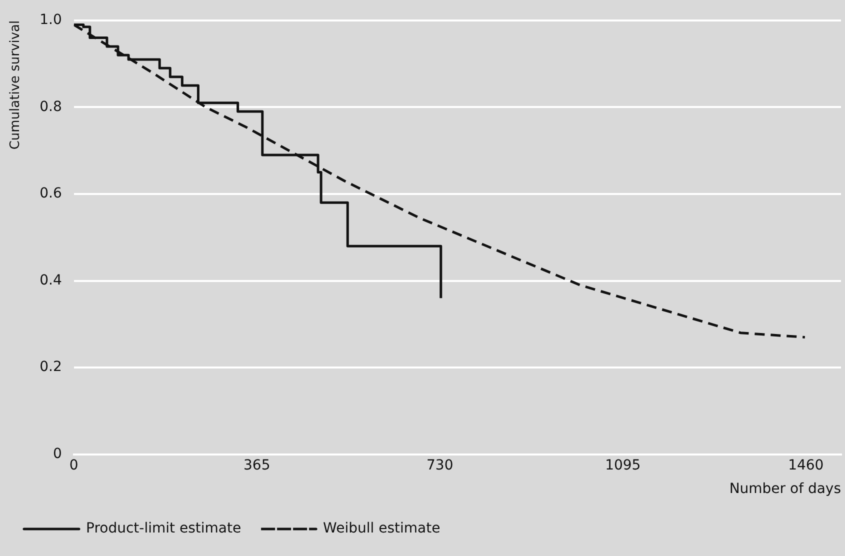  Describe the element at coordinates (73, 465) in the screenshot. I see `x-tick-label: 0` at that location.